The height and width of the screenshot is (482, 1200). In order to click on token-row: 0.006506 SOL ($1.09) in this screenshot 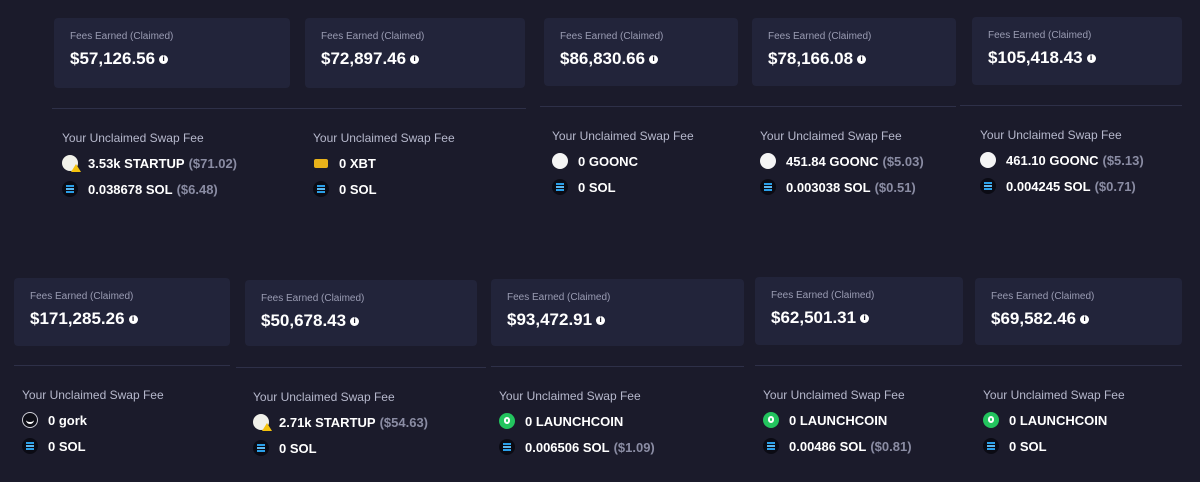, I will do `click(577, 447)`.